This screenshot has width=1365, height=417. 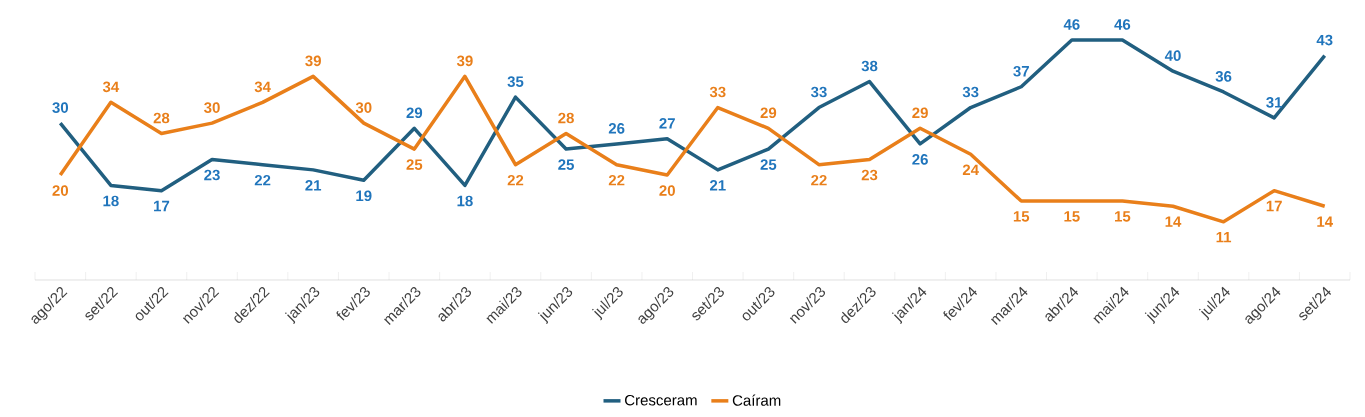 What do you see at coordinates (661, 400) in the screenshot?
I see `legend-label: Cresceram` at bounding box center [661, 400].